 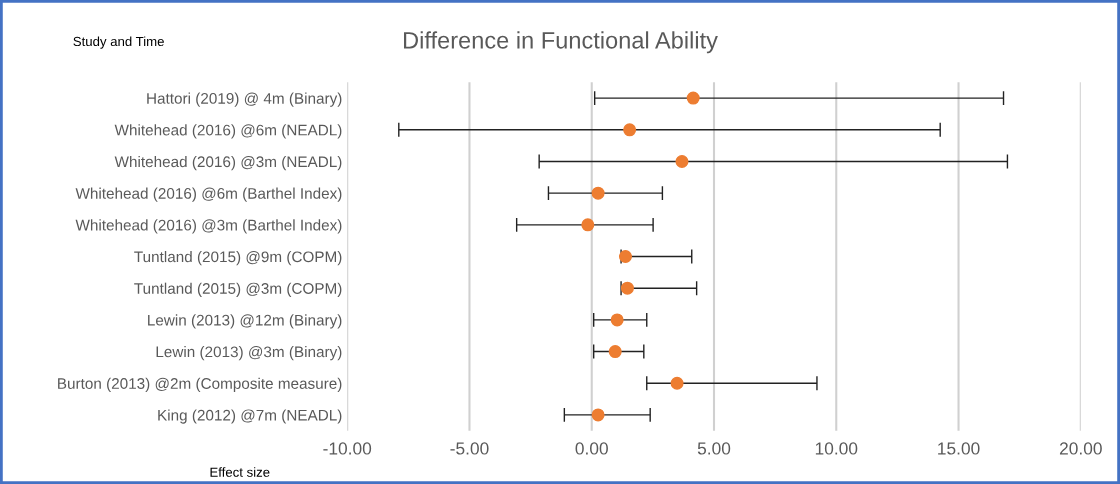 What do you see at coordinates (208, 194) in the screenshot?
I see `y-tick-label: Whitehead (2016) @6m (Barthel Index)` at bounding box center [208, 194].